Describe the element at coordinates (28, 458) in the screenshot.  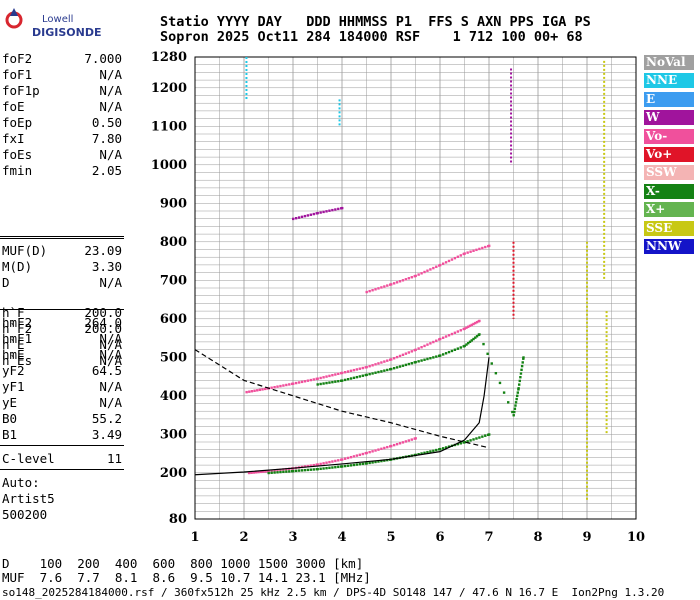
I see `param-key: C-level` at that location.